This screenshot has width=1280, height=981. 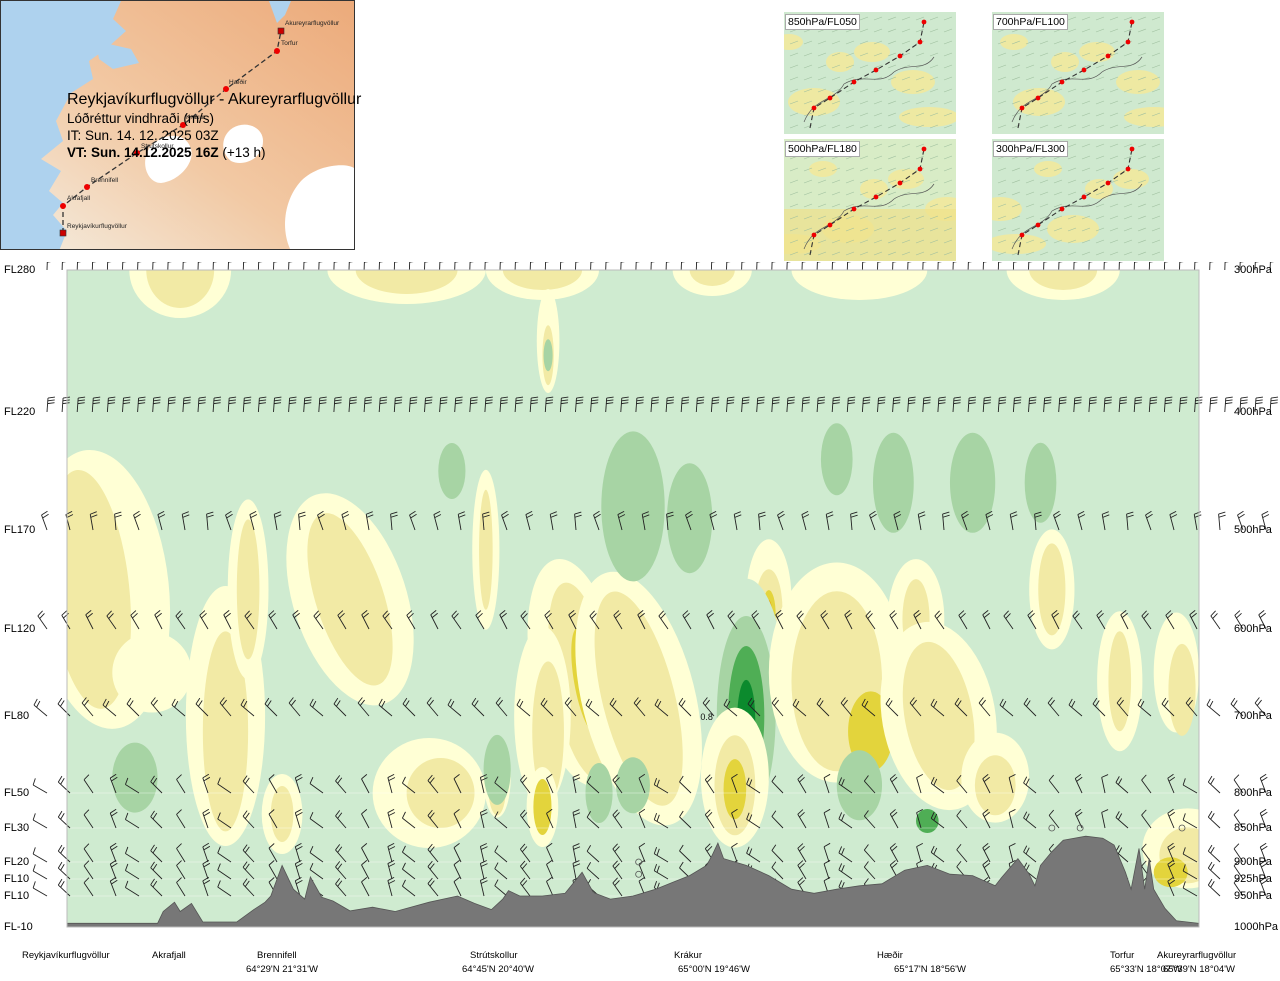 I want to click on map-glacier-vatnajokull, so click(x=319, y=207).